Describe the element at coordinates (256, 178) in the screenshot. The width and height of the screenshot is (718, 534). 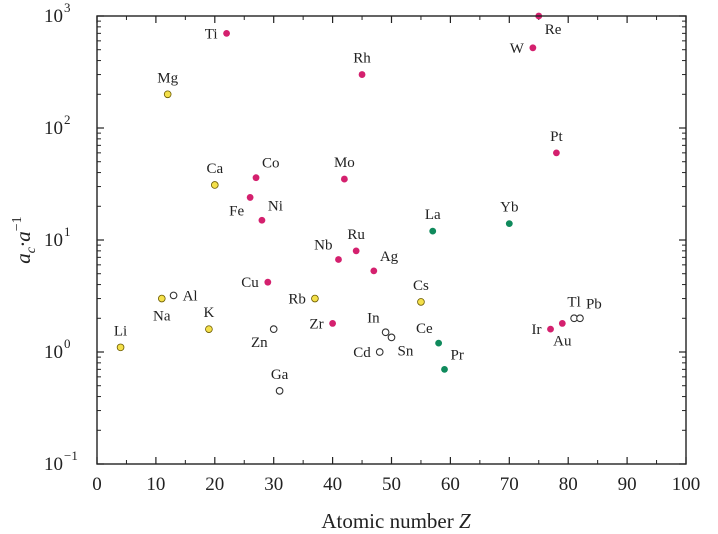
I see `point-co` at that location.